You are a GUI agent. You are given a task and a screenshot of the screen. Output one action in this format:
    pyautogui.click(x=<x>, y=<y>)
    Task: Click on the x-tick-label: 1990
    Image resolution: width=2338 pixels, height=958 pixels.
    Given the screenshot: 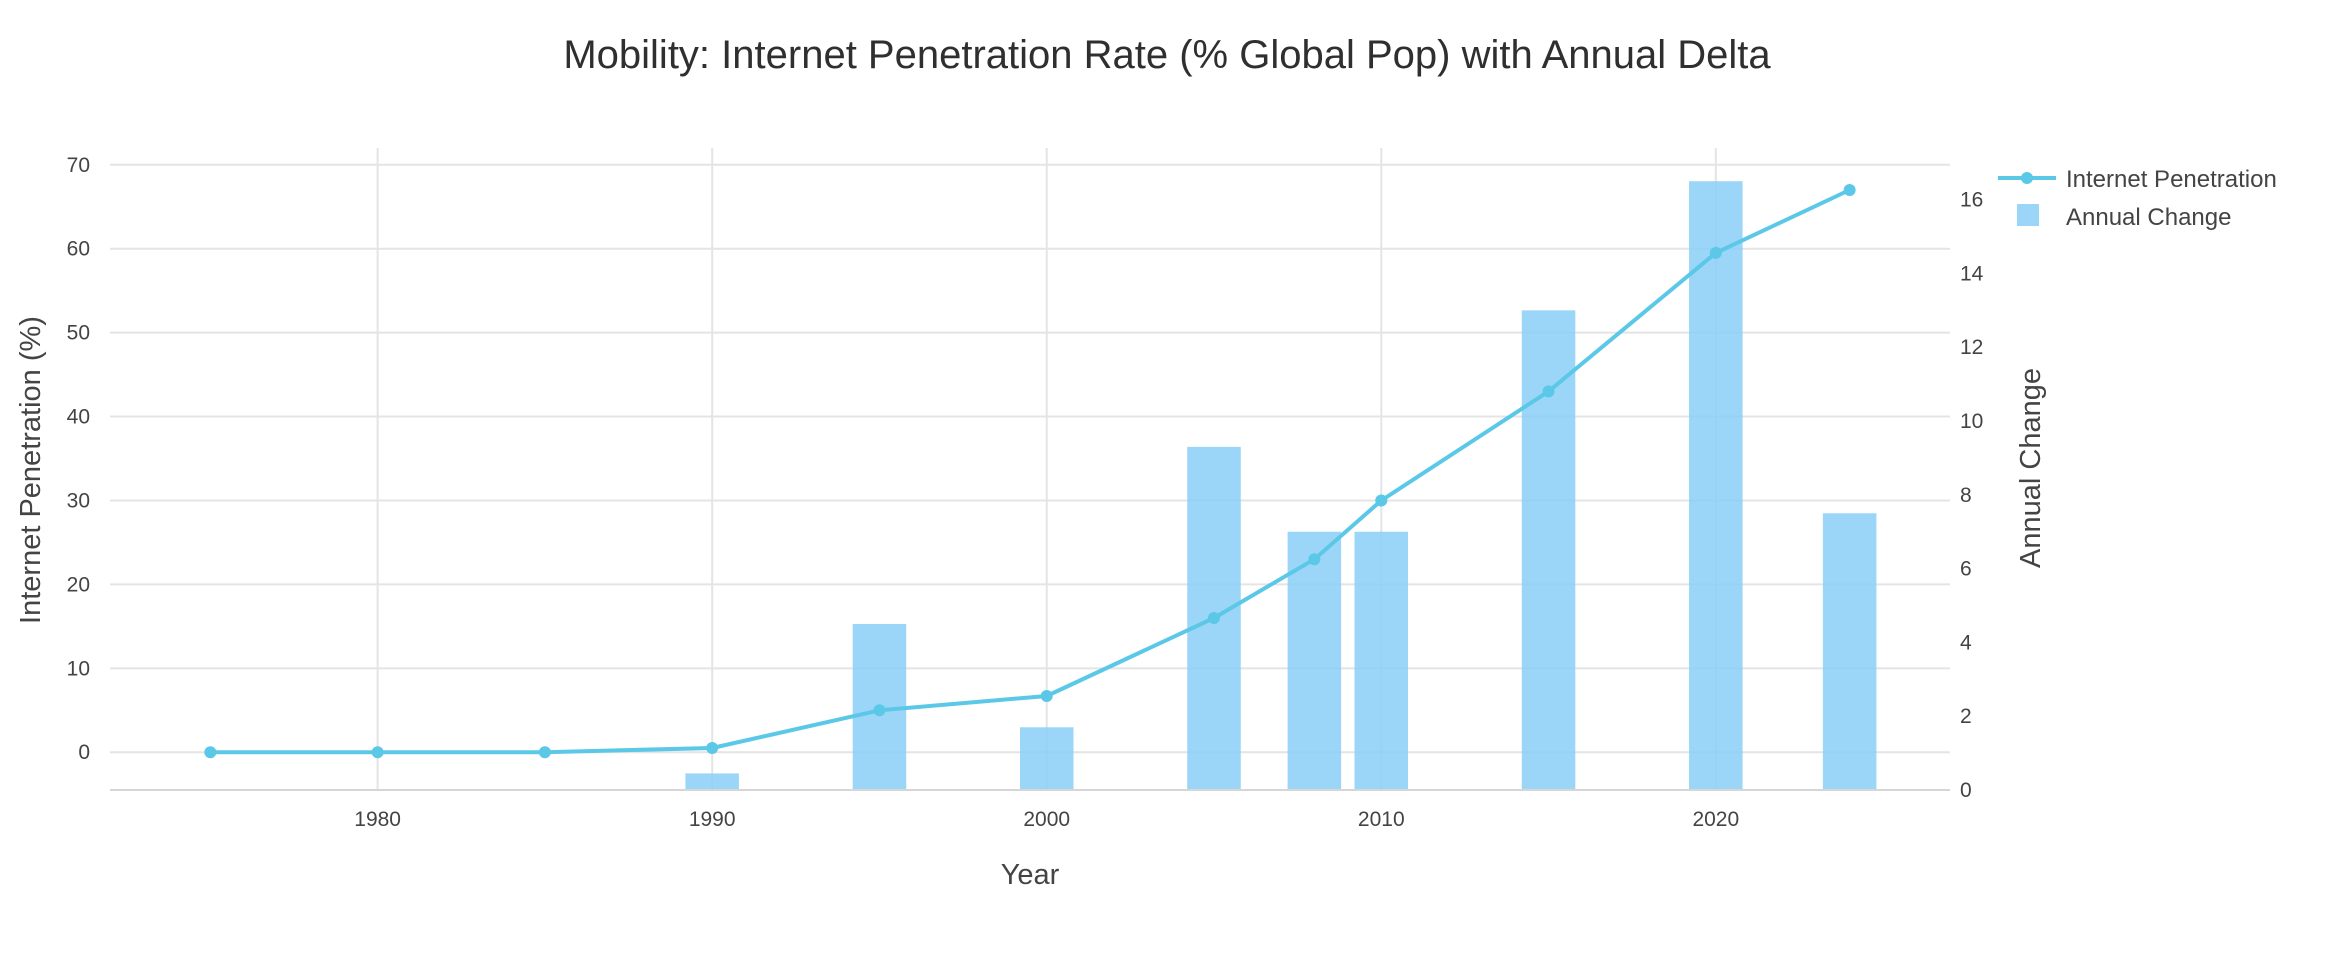 What is the action you would take?
    pyautogui.click(x=712, y=819)
    